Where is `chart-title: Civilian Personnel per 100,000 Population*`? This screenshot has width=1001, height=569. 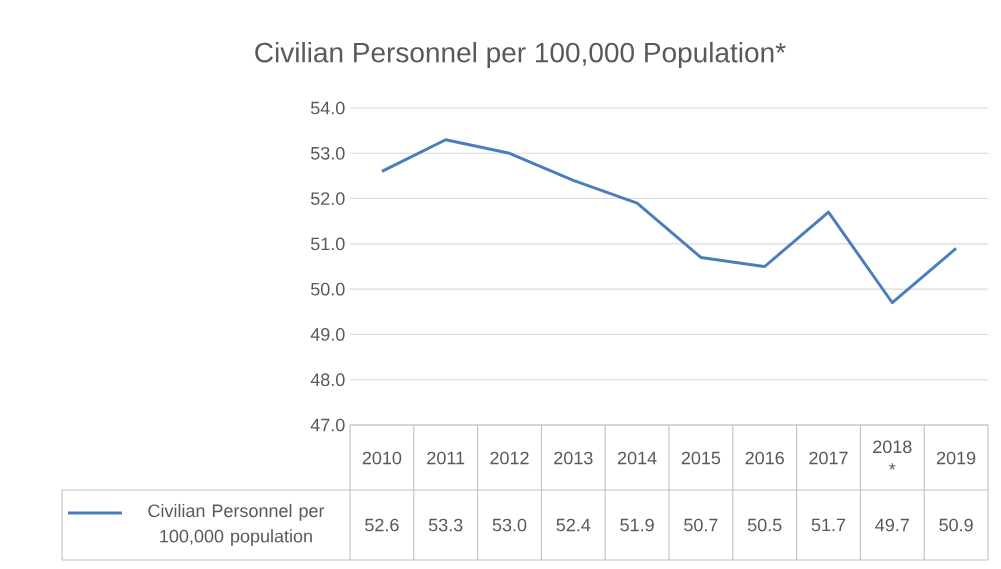
chart-title: Civilian Personnel per 100,000 Population* is located at coordinates (520, 55).